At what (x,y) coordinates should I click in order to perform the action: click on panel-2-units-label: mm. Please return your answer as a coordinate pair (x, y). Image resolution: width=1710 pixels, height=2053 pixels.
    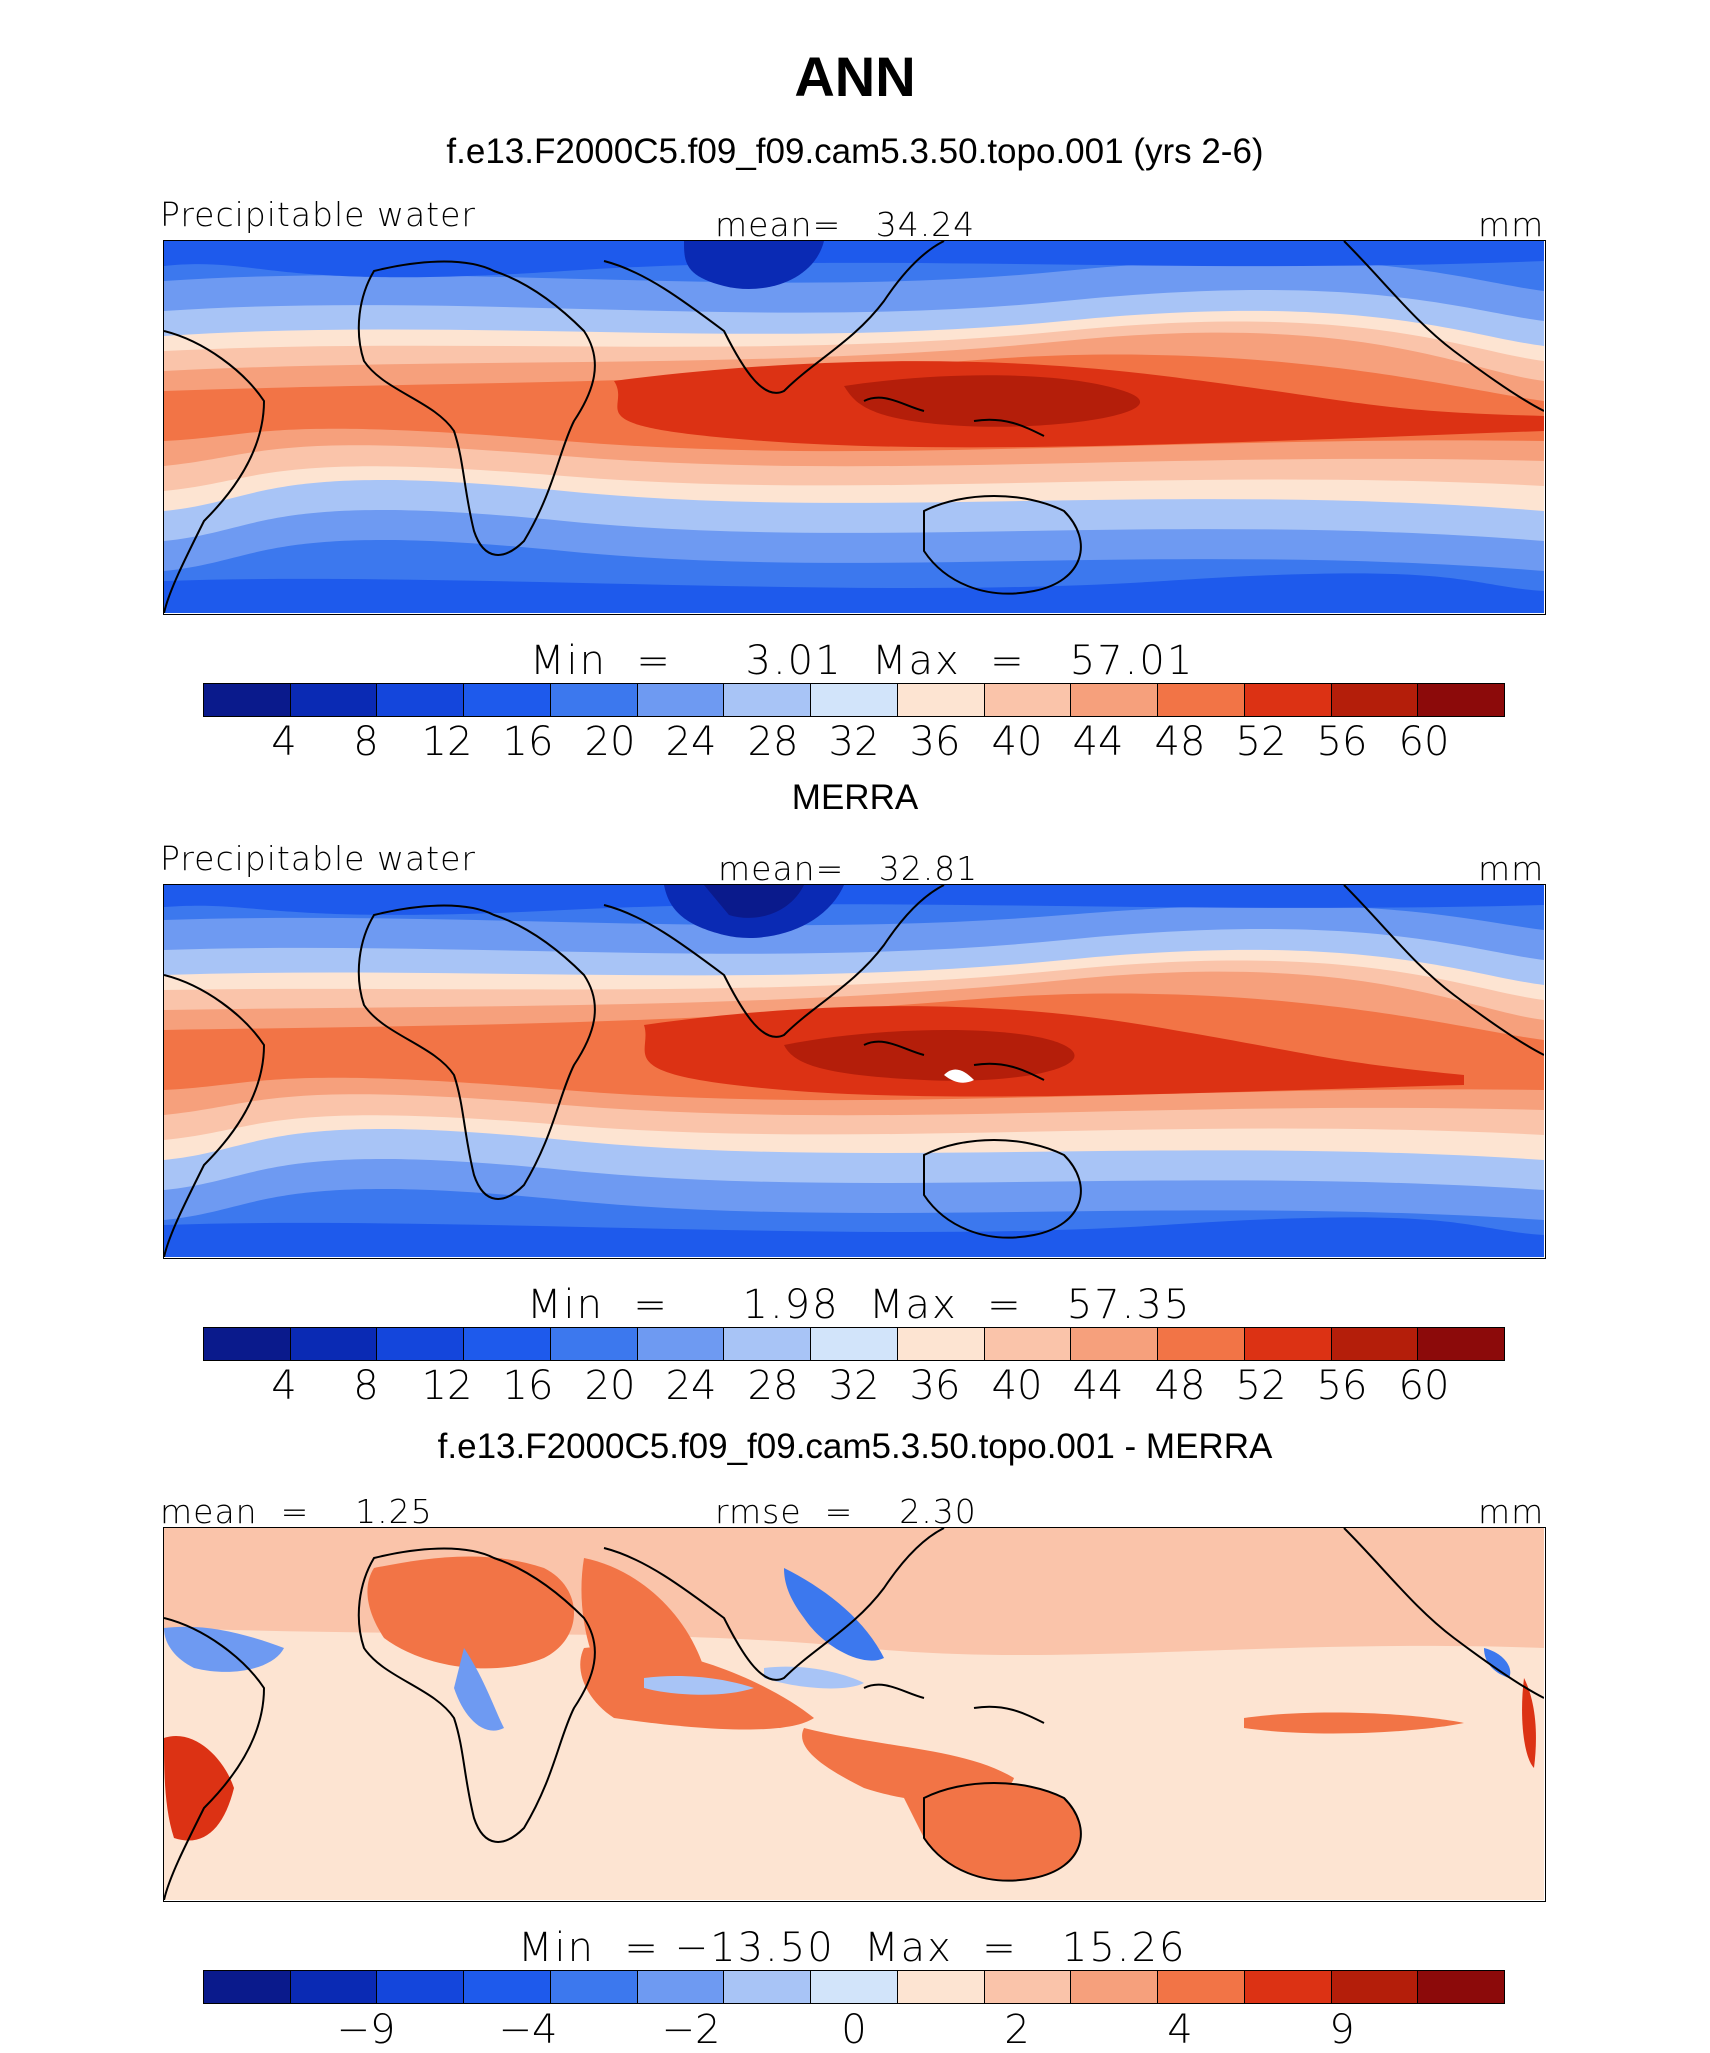
    Looking at the image, I should click on (1511, 868).